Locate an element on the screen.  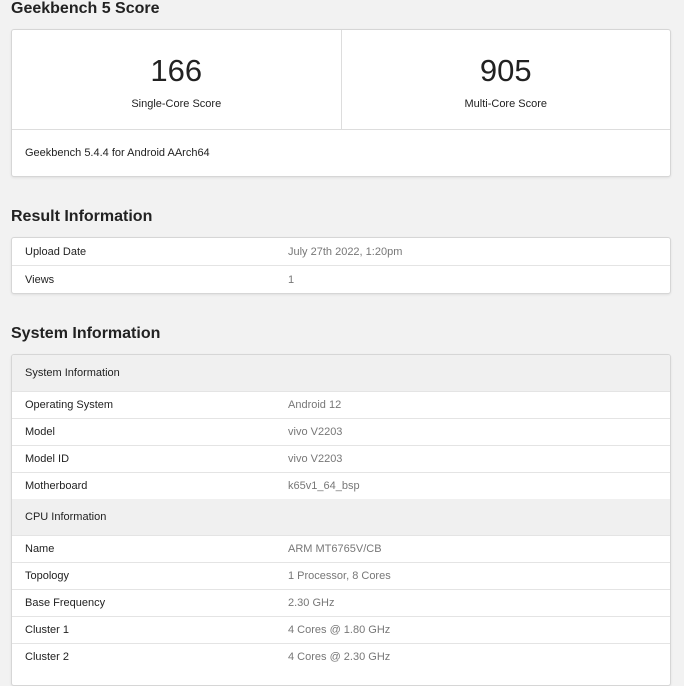
score-section-title: Geekbench 5 Score is located at coordinates (85, 8).